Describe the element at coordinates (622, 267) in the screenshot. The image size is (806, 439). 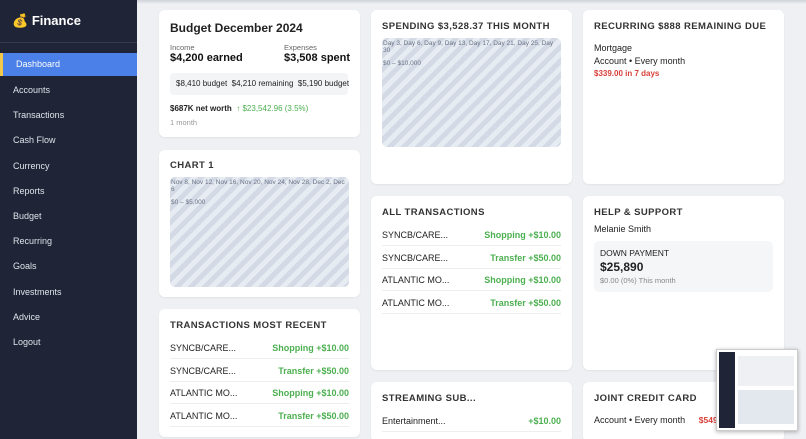
I see `goal-amount: $25,890` at that location.